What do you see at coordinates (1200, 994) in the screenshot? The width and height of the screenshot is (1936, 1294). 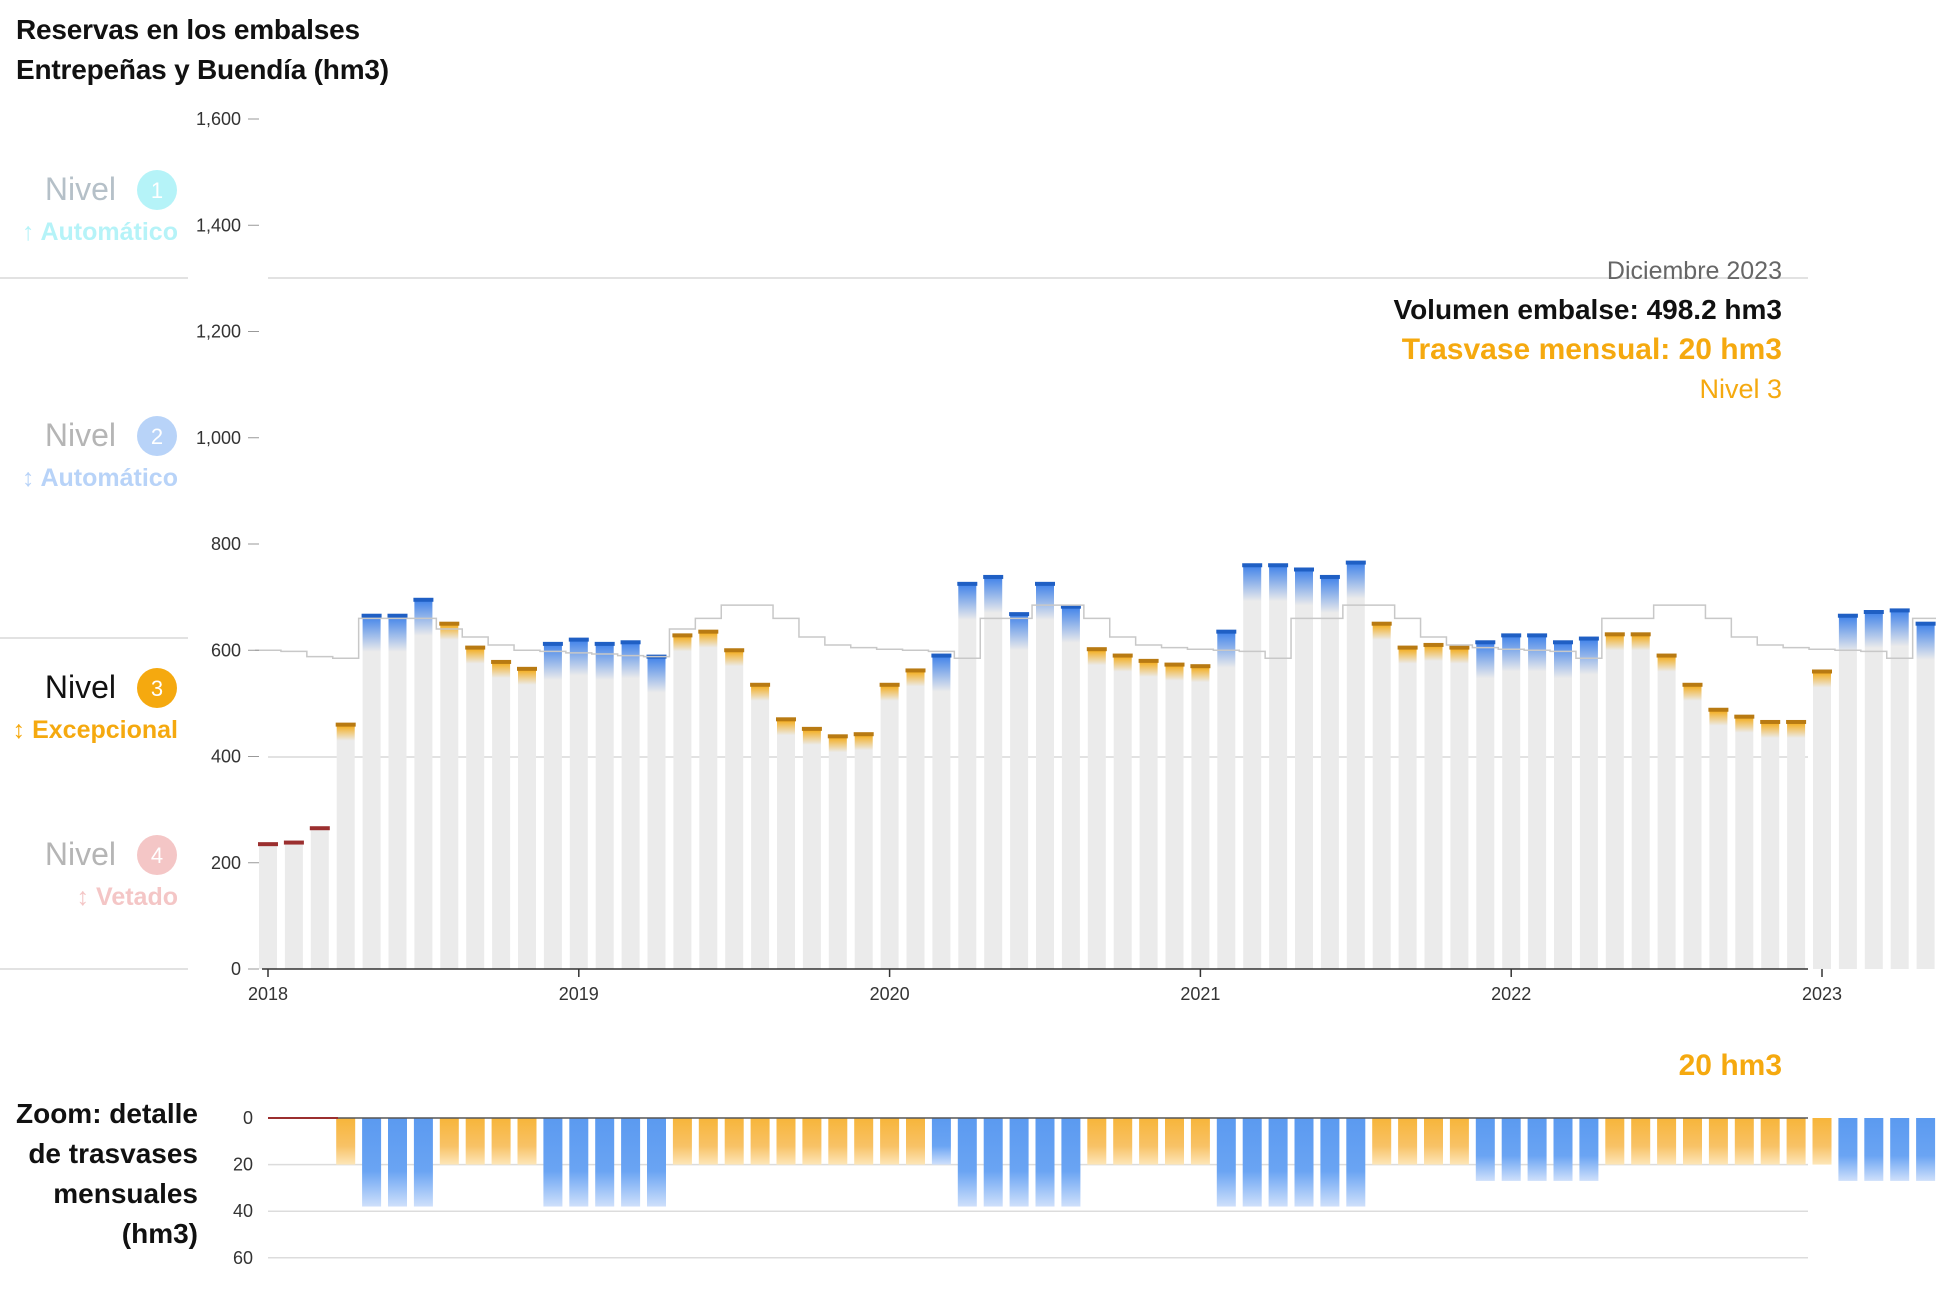 I see `x-tick-label: 2021` at bounding box center [1200, 994].